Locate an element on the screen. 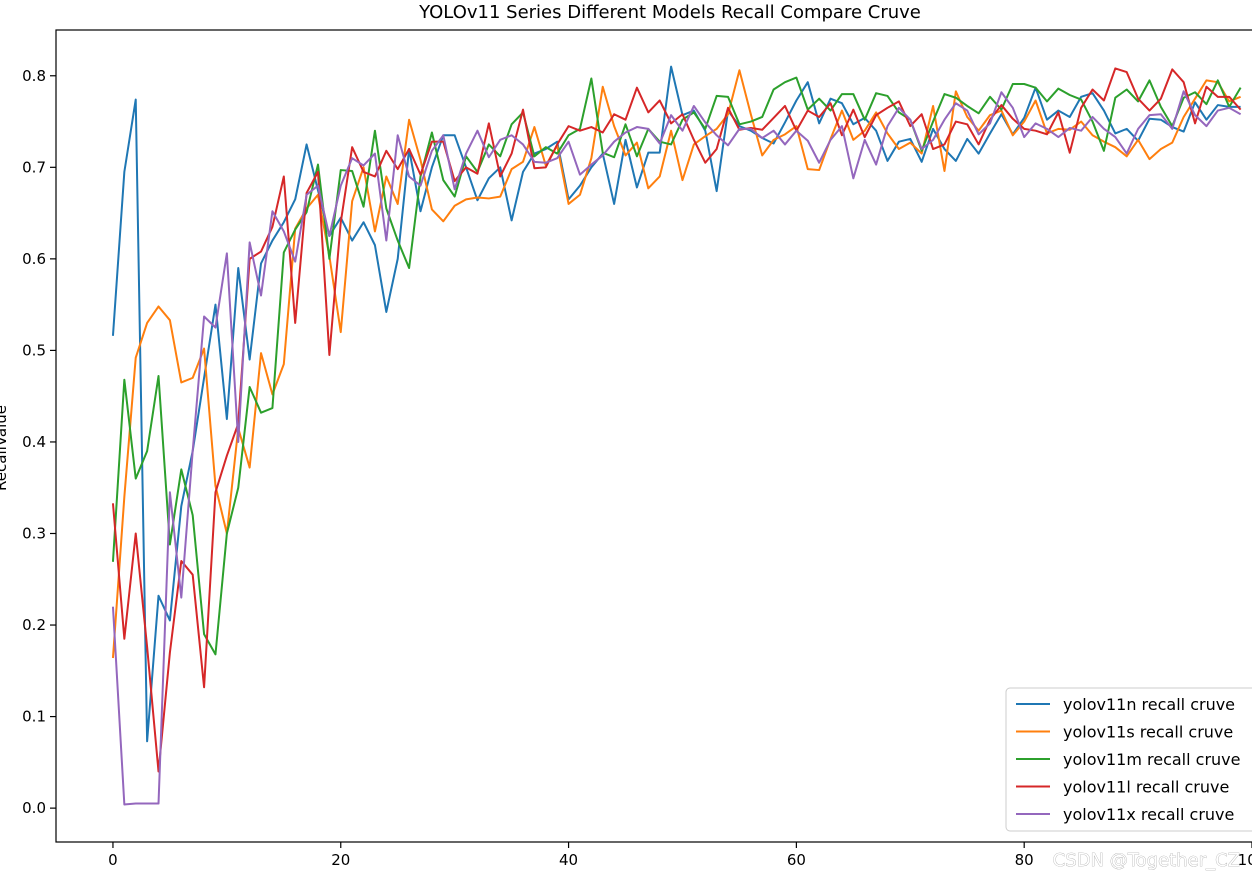 This screenshot has height=880, width=1252. legend-label-4: yolov11l recall cruve is located at coordinates (1146, 787).